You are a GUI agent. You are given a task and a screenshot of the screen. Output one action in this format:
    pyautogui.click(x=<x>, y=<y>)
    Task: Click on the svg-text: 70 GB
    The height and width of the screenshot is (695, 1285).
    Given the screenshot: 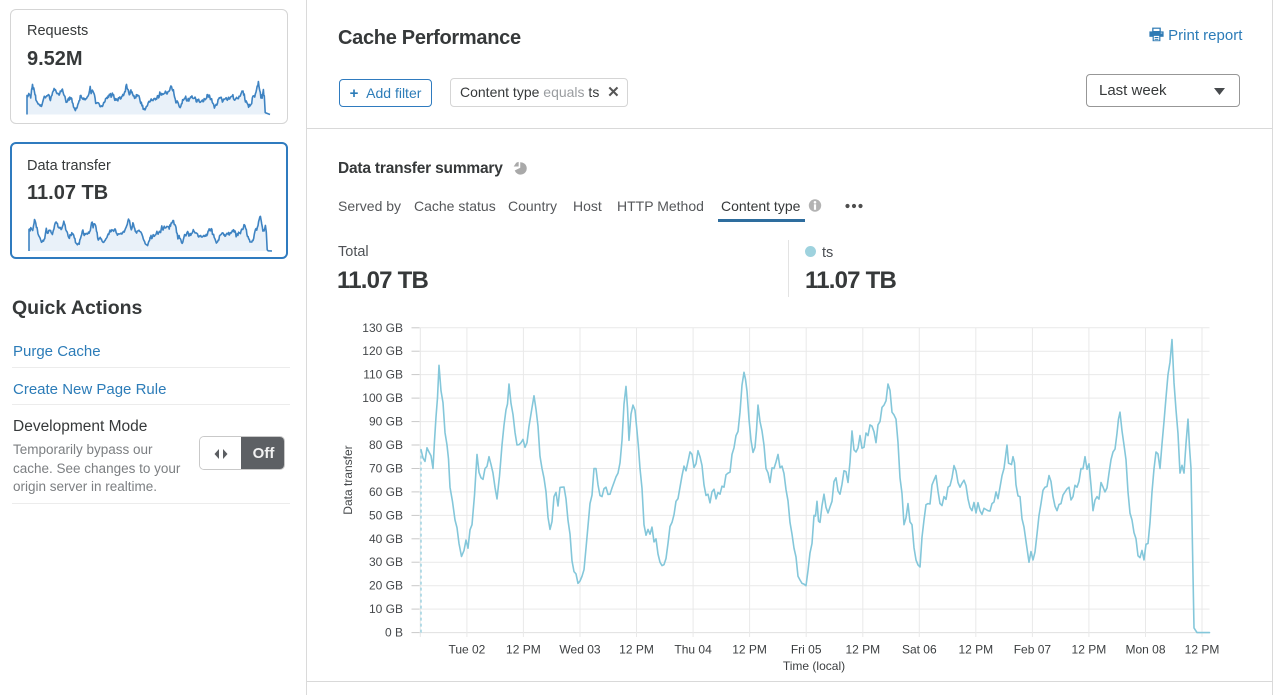 What is the action you would take?
    pyautogui.click(x=386, y=469)
    